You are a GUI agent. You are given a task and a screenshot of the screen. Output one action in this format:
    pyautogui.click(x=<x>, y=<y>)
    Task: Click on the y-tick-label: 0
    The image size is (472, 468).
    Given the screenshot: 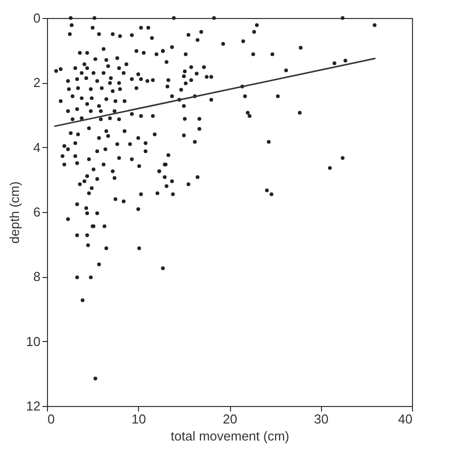 What is the action you would take?
    pyautogui.click(x=36, y=18)
    